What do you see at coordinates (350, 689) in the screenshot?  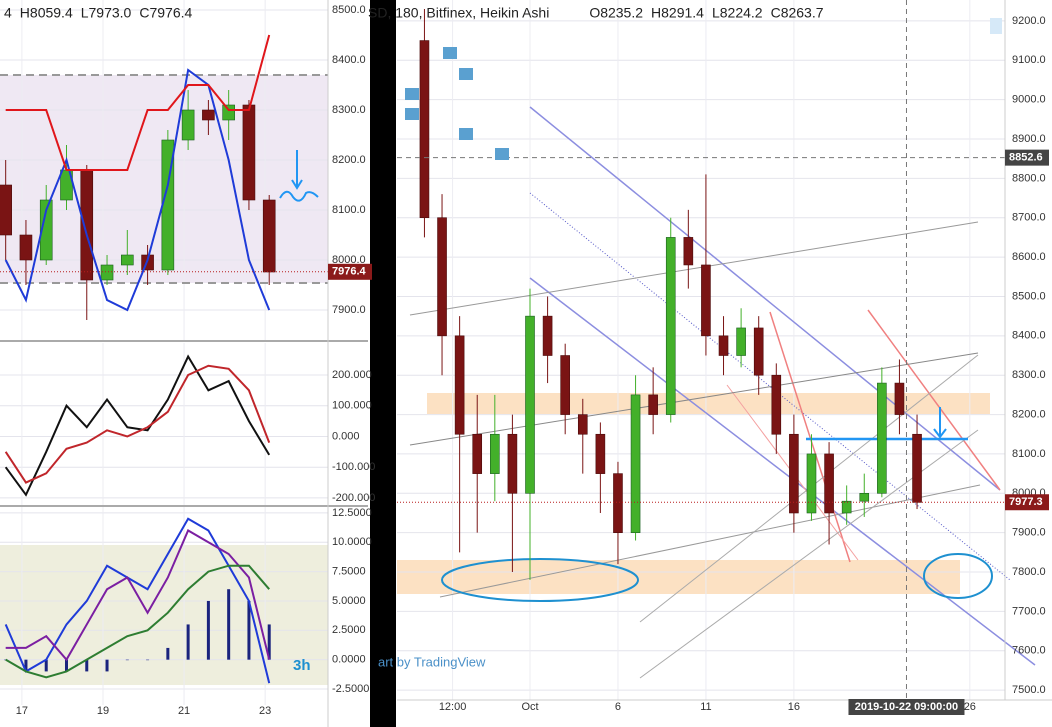 I see `y-tick-label: -2.5000` at bounding box center [350, 689].